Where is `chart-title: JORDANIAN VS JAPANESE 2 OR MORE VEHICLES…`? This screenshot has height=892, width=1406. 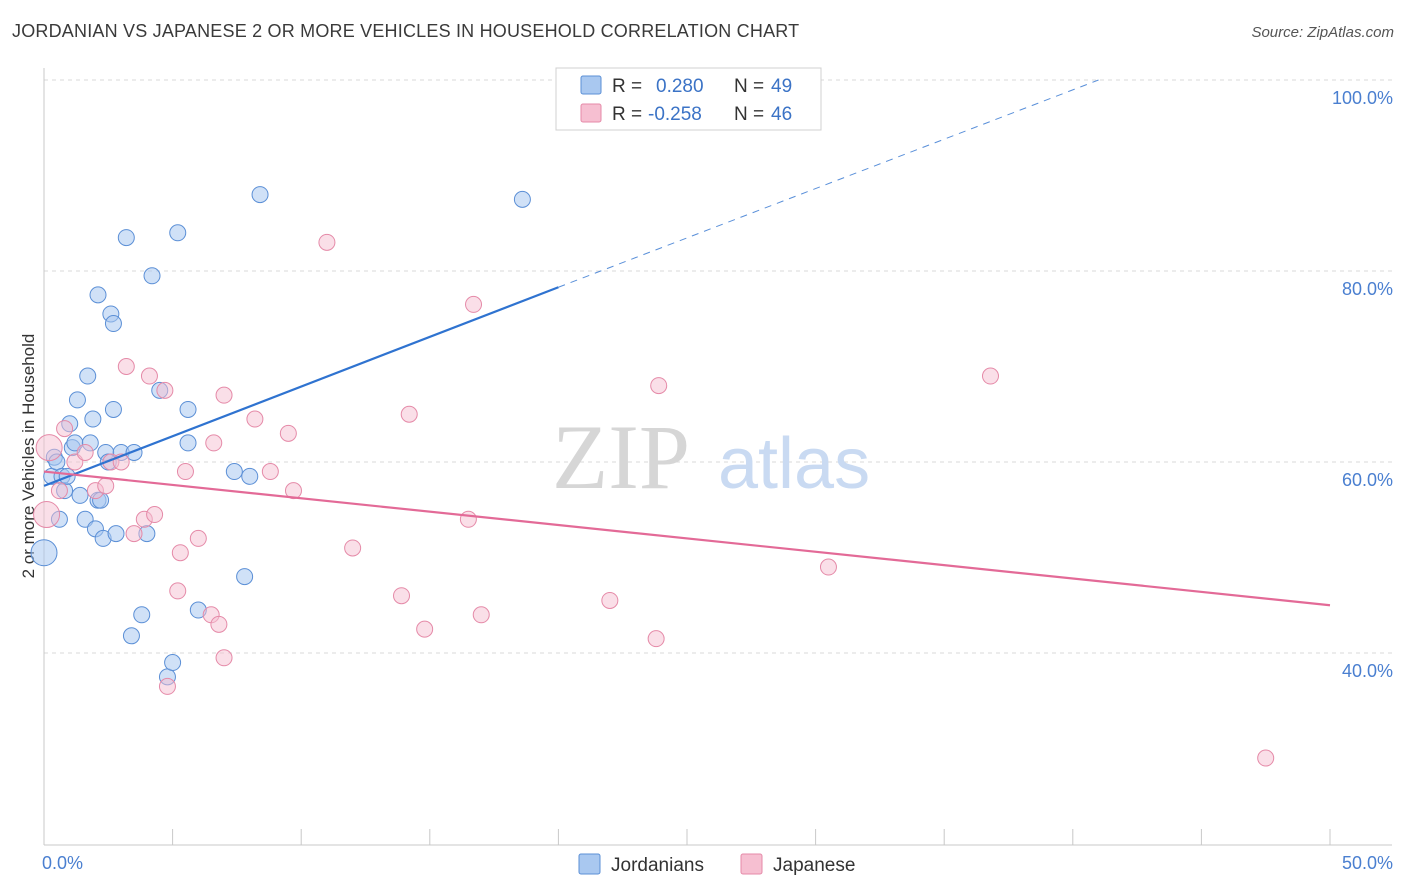 chart-title: JORDANIAN VS JAPANESE 2 OR MORE VEHICLES… is located at coordinates (406, 31).